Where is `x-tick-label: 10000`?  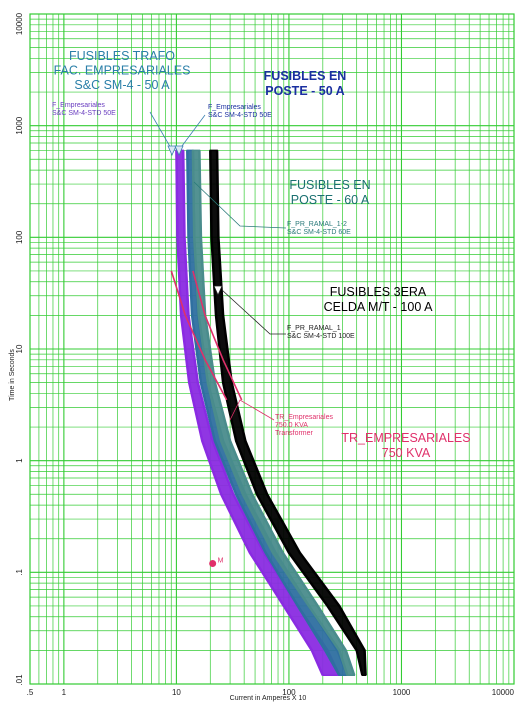
x-tick-label: 10000 is located at coordinates (503, 692).